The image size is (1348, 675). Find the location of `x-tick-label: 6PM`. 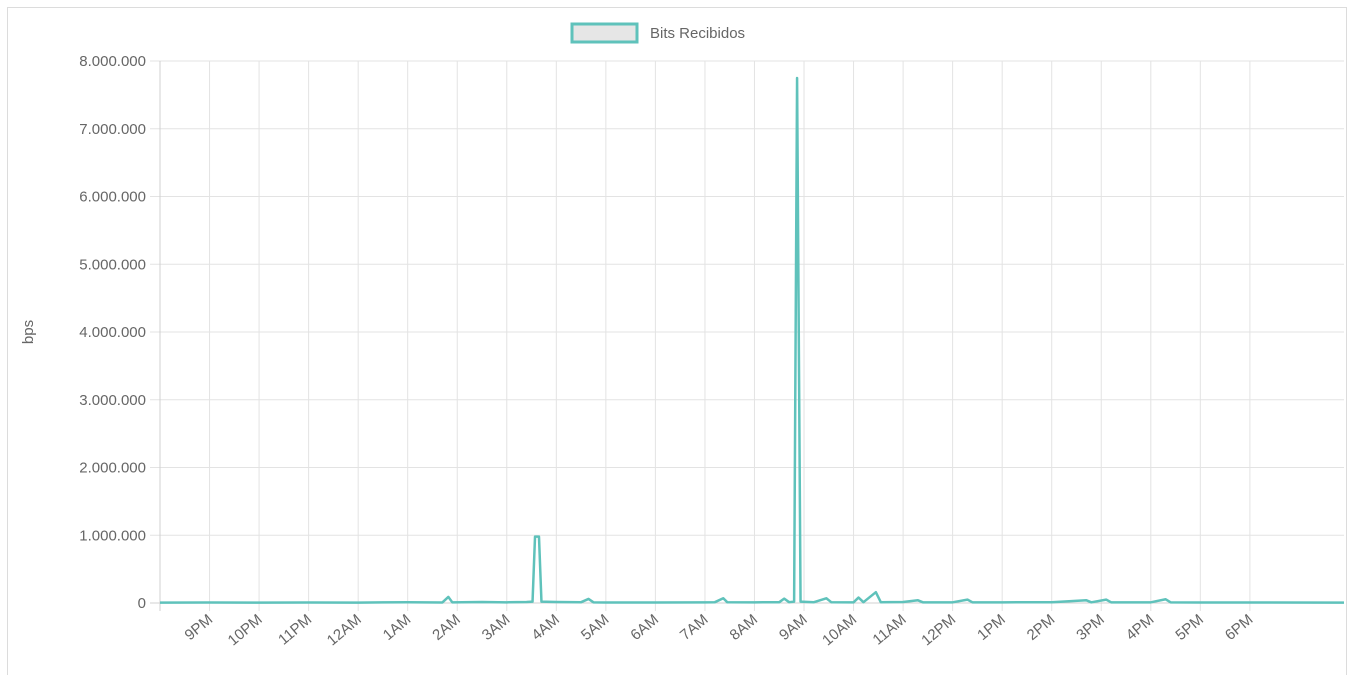

x-tick-label: 6PM is located at coordinates (1239, 627).